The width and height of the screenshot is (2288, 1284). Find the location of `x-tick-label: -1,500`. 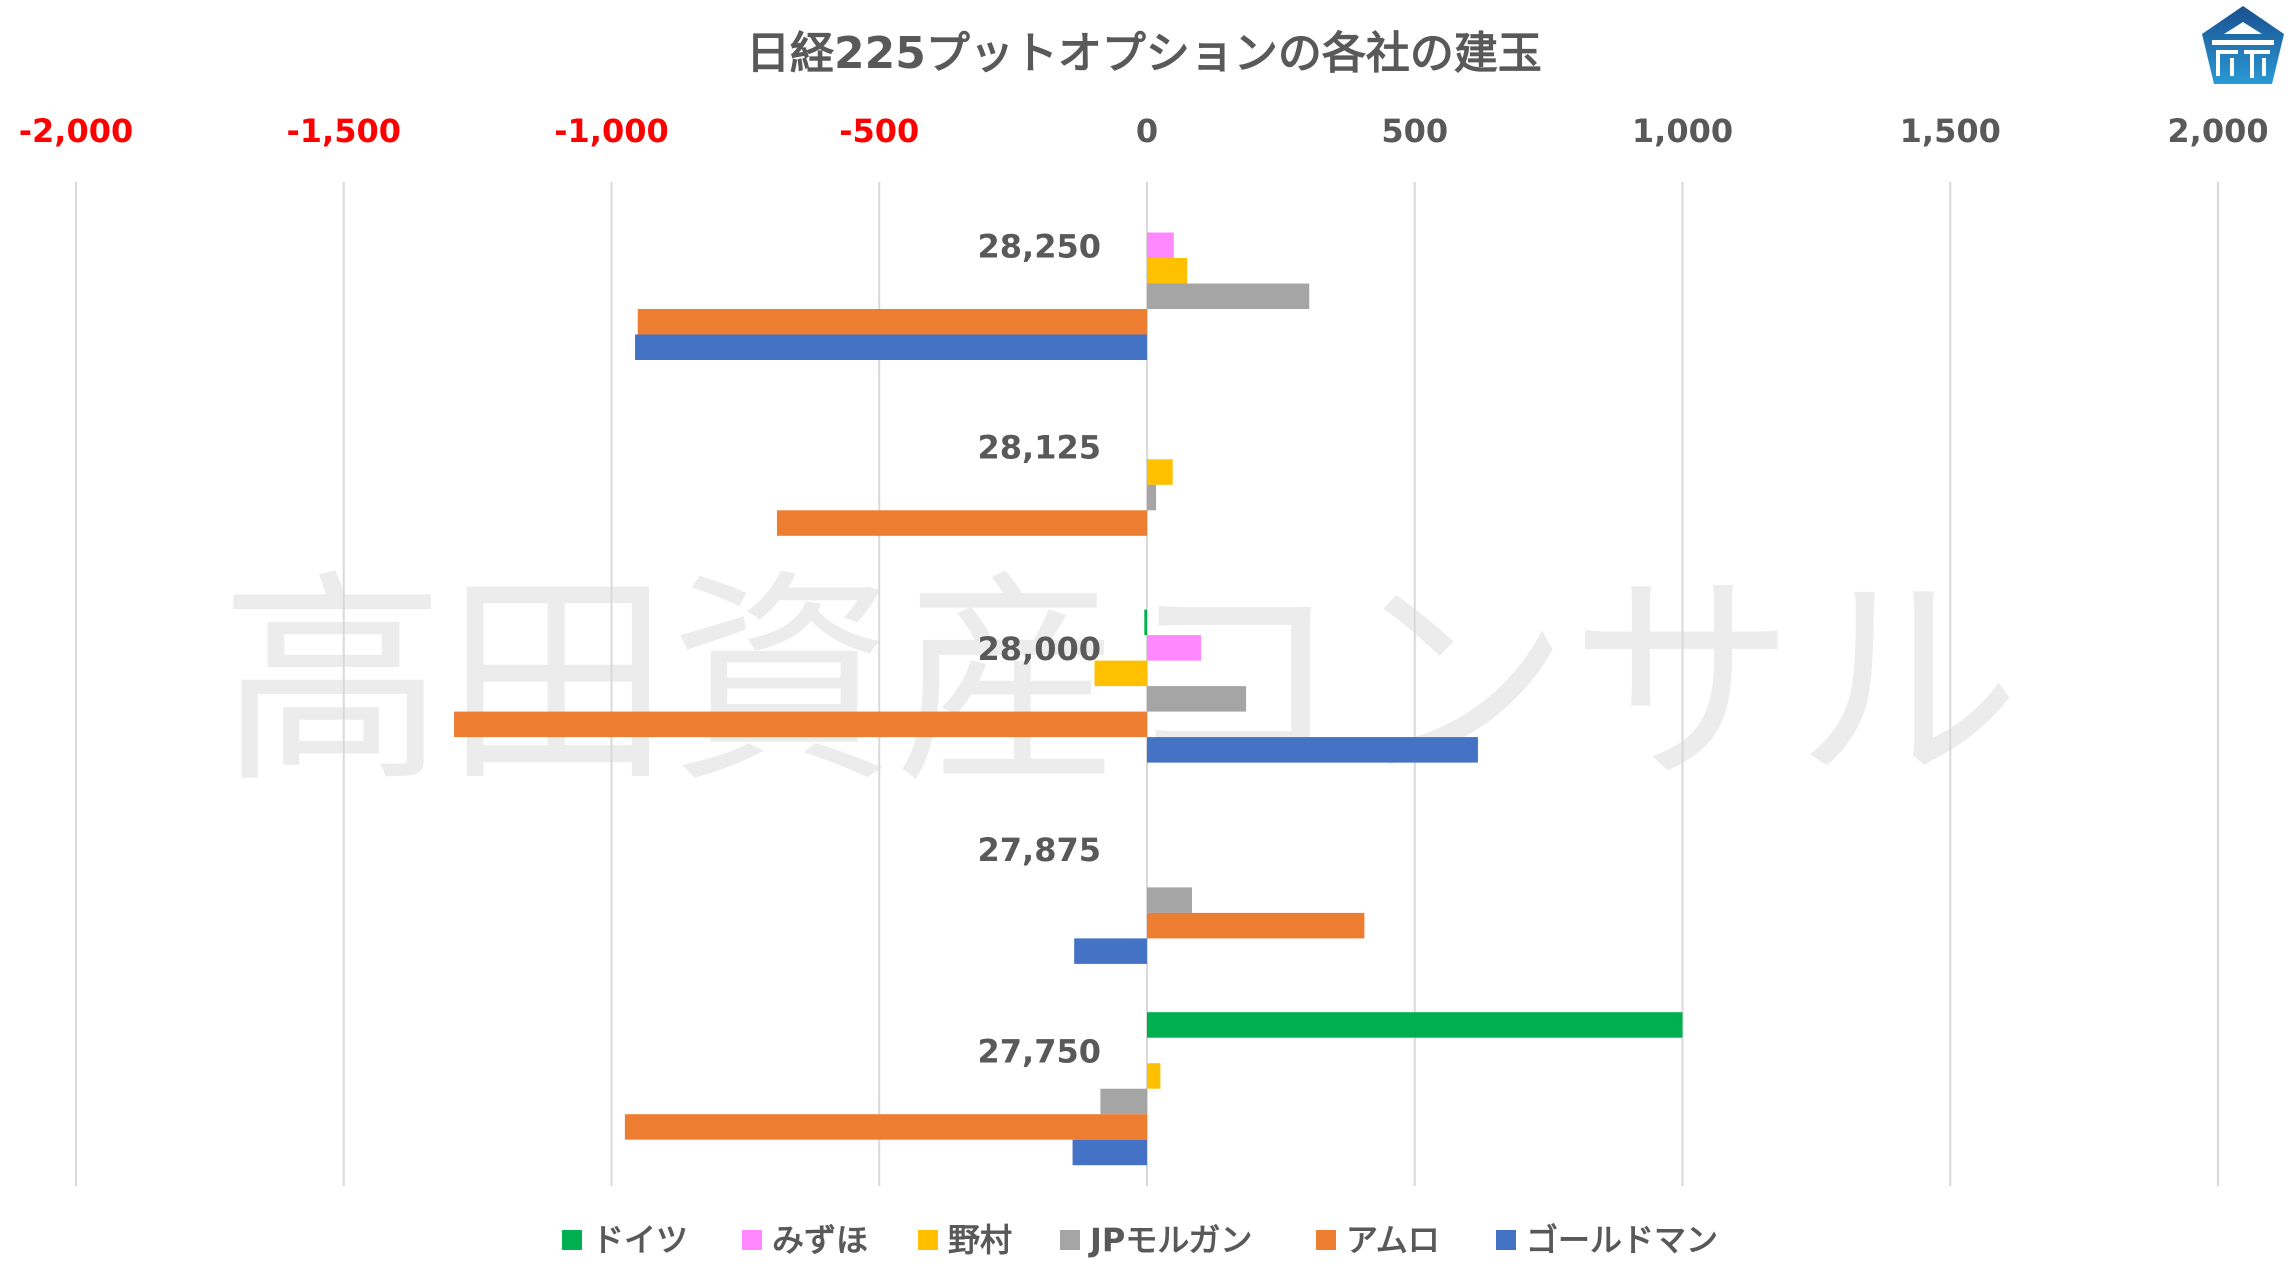

x-tick-label: -1,500 is located at coordinates (344, 131).